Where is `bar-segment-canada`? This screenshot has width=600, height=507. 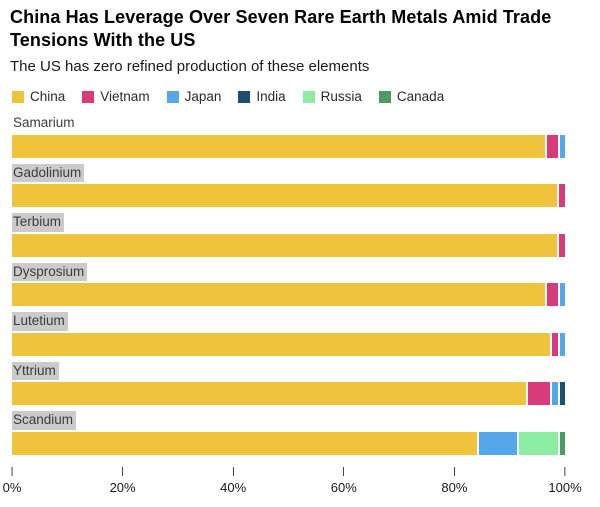
bar-segment-canada is located at coordinates (562, 443).